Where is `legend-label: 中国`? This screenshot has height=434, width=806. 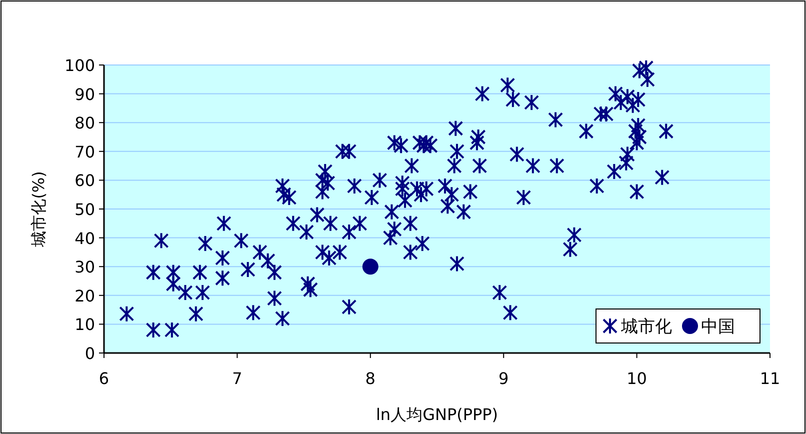 legend-label: 中国 is located at coordinates (718, 327).